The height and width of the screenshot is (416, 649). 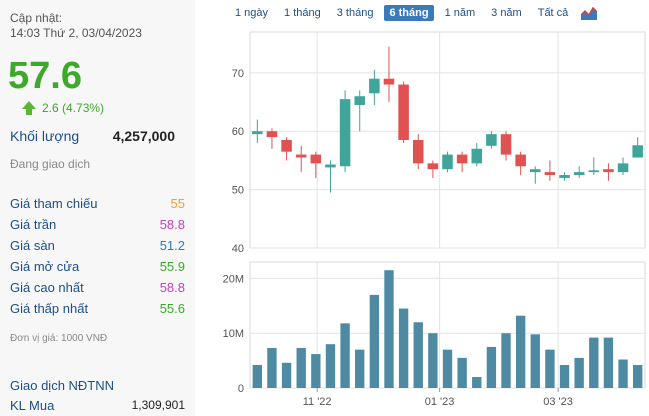 I want to click on volume-tick-label: 0, so click(x=241, y=389).